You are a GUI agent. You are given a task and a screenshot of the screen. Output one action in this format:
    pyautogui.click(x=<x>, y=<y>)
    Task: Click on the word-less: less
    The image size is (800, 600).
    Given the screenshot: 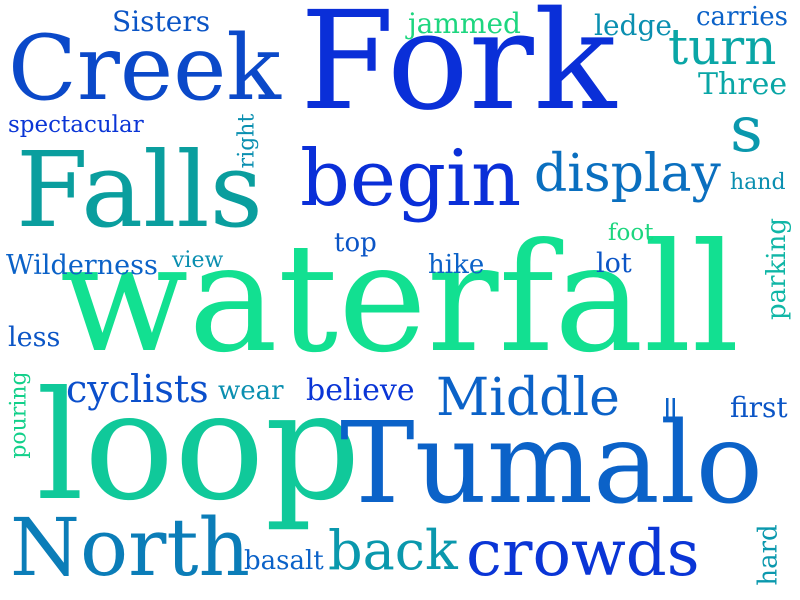 What is the action you would take?
    pyautogui.click(x=34, y=337)
    